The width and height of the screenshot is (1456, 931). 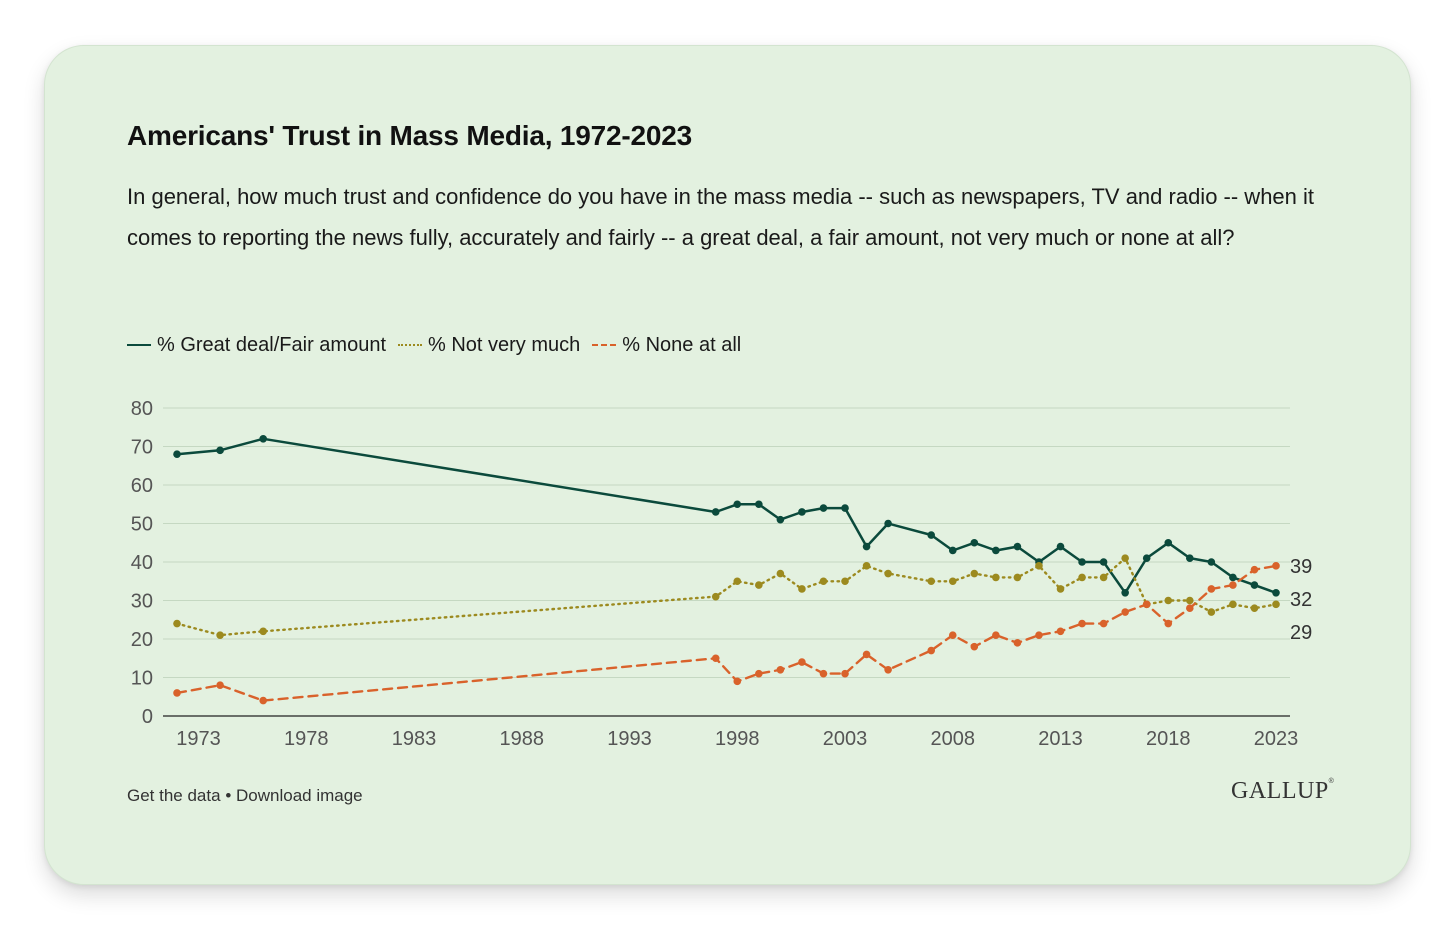 I want to click on logo-registered-mark: ®, so click(x=1331, y=781).